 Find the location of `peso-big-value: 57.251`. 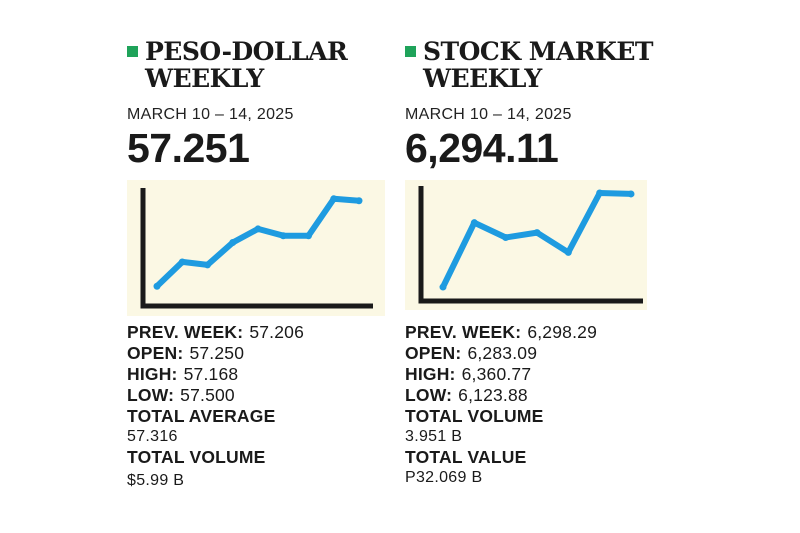

peso-big-value: 57.251 is located at coordinates (188, 148).